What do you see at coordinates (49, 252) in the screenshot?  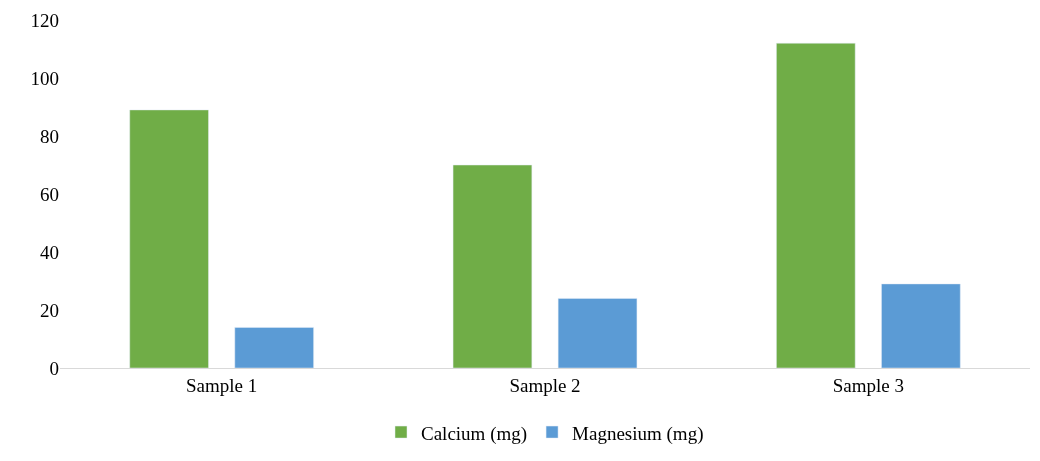 I see `y-tick-label: 40` at bounding box center [49, 252].